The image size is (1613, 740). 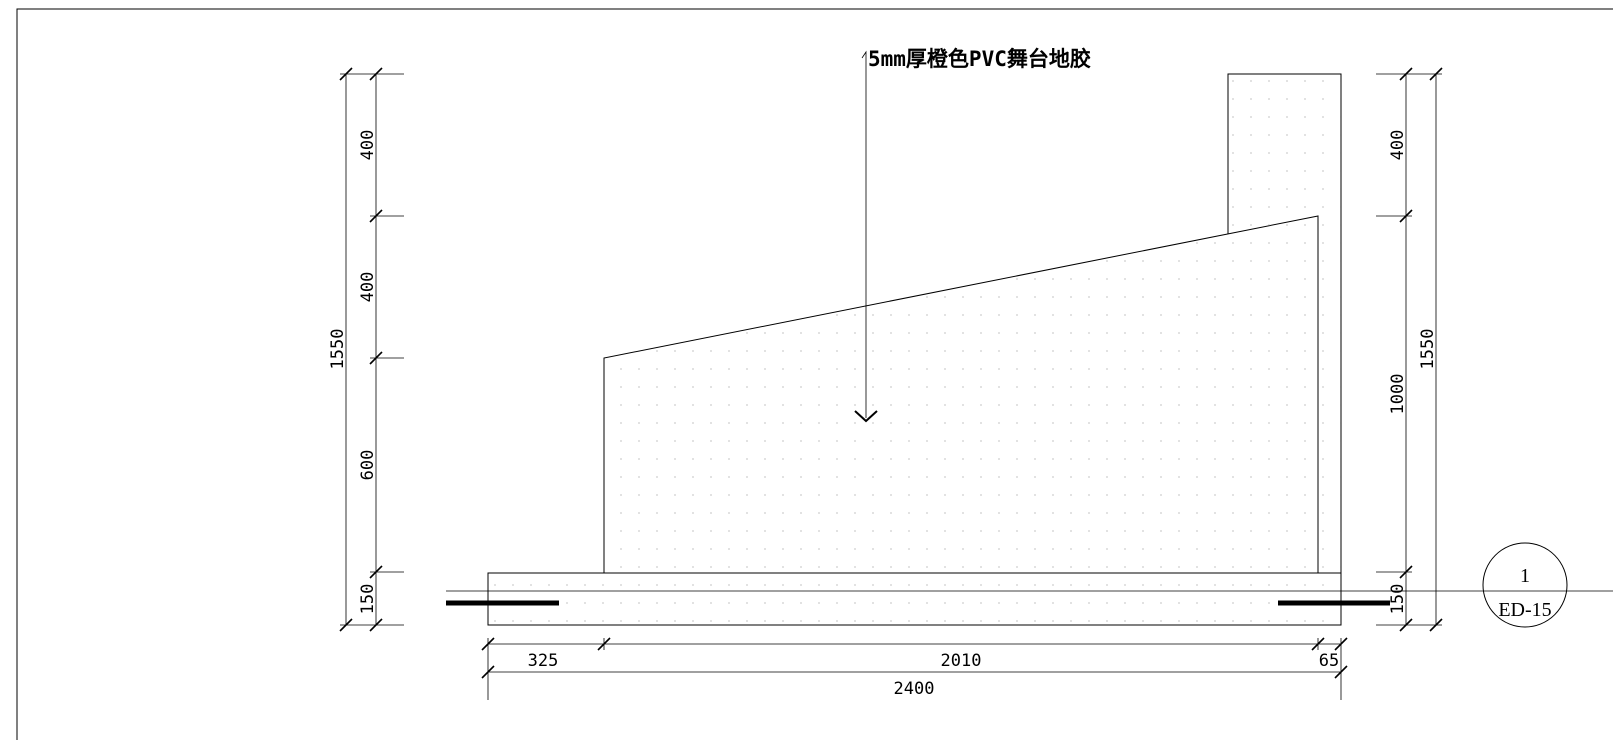 What do you see at coordinates (1525, 576) in the screenshot?
I see `section-number: 1` at bounding box center [1525, 576].